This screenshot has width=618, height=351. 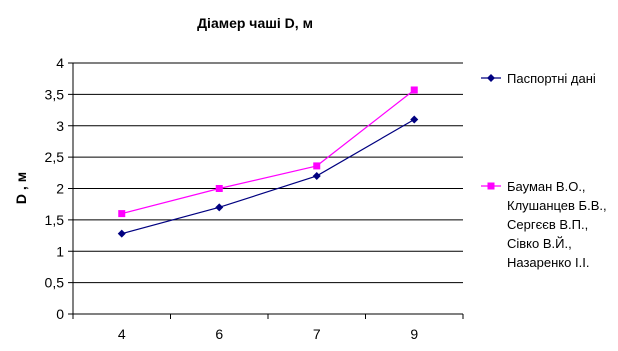 What do you see at coordinates (219, 334) in the screenshot?
I see `x-tick-label: 6` at bounding box center [219, 334].